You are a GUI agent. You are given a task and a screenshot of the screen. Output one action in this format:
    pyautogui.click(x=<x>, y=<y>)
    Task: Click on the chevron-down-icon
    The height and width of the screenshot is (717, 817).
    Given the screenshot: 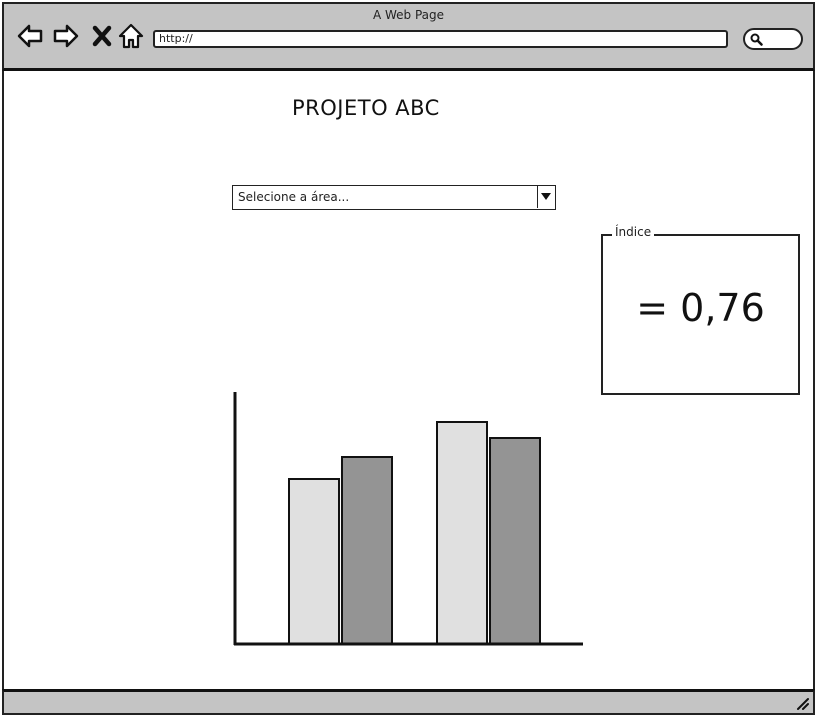 What is the action you would take?
    pyautogui.click(x=546, y=196)
    